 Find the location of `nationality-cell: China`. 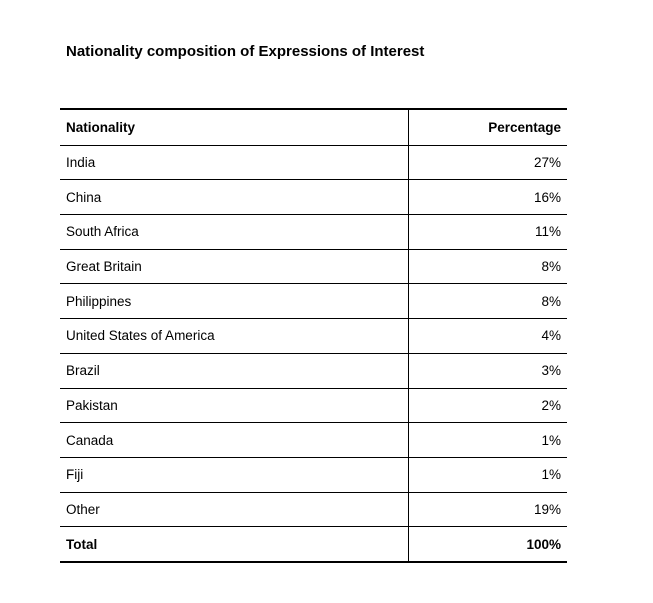

nationality-cell: China is located at coordinates (234, 197).